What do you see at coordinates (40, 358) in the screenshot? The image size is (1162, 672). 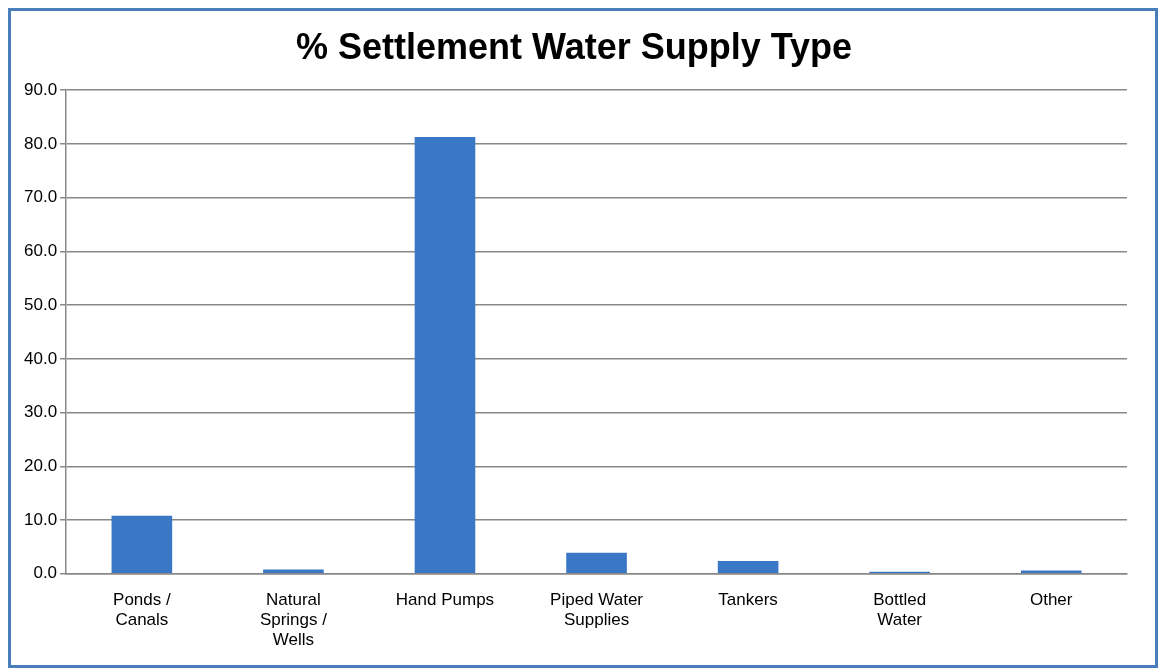 I see `y-tick-label: 40.0` at bounding box center [40, 358].